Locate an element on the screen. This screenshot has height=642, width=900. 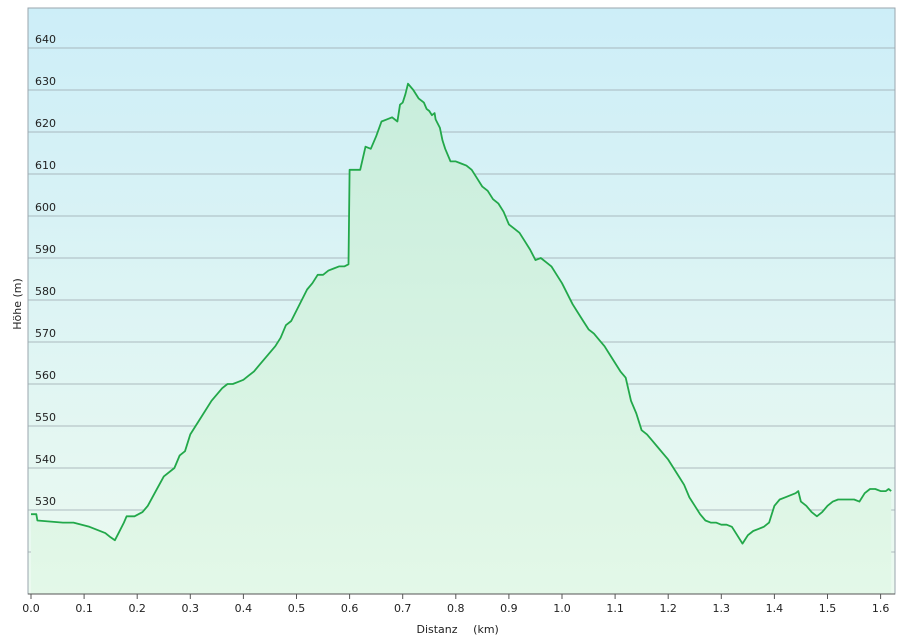
x-tick-label: 0.9 is located at coordinates (509, 608).